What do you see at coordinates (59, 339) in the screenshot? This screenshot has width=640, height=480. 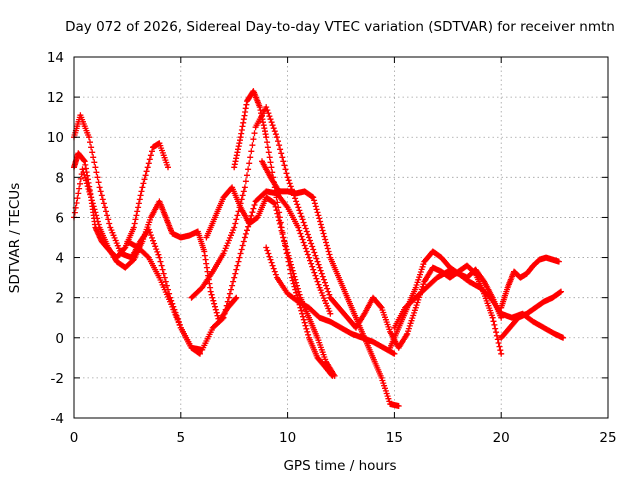 I see `y-tick-label: 0` at bounding box center [59, 339].